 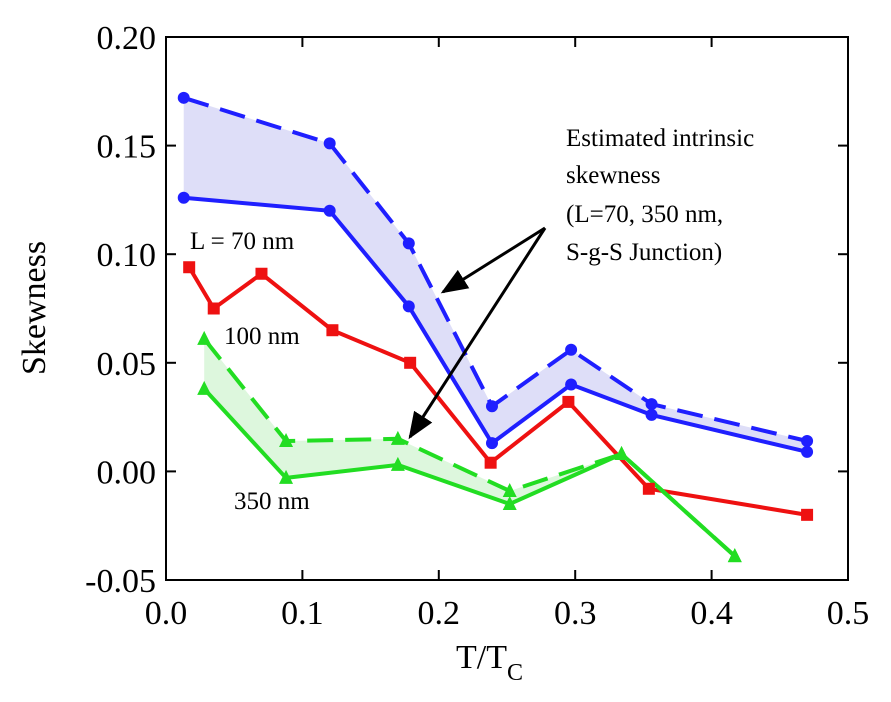 What do you see at coordinates (272, 501) in the screenshot?
I see `annotation: 350 nm` at bounding box center [272, 501].